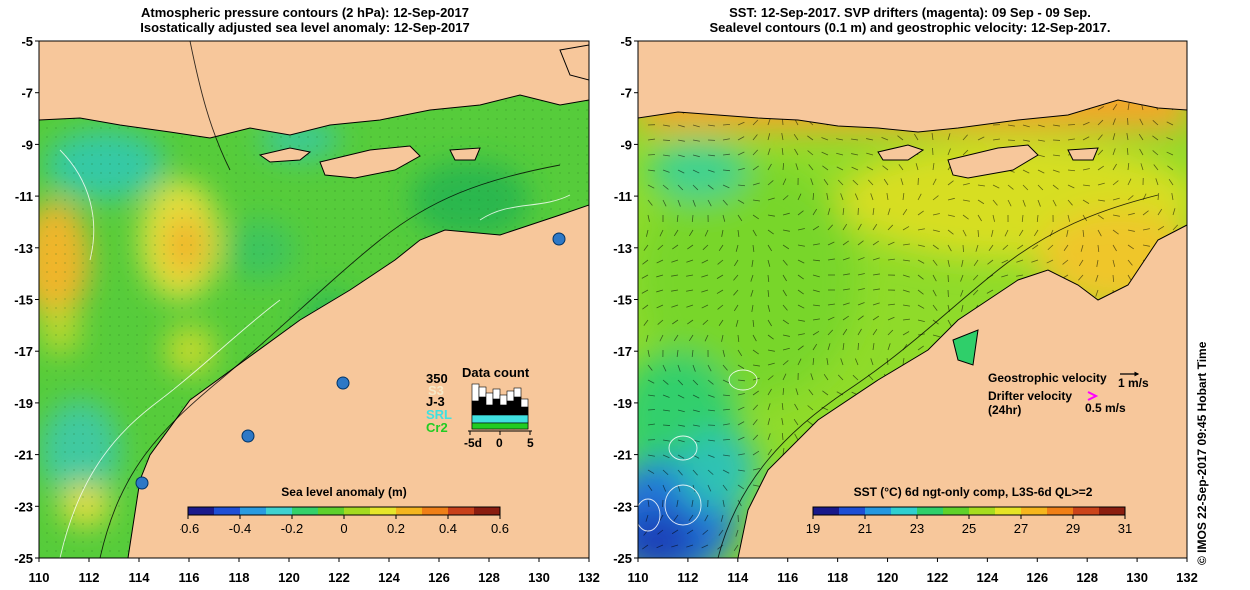 The width and height of the screenshot is (1250, 590). What do you see at coordinates (396, 528) in the screenshot?
I see `colorbar-tick-label: 0.2` at bounding box center [396, 528].